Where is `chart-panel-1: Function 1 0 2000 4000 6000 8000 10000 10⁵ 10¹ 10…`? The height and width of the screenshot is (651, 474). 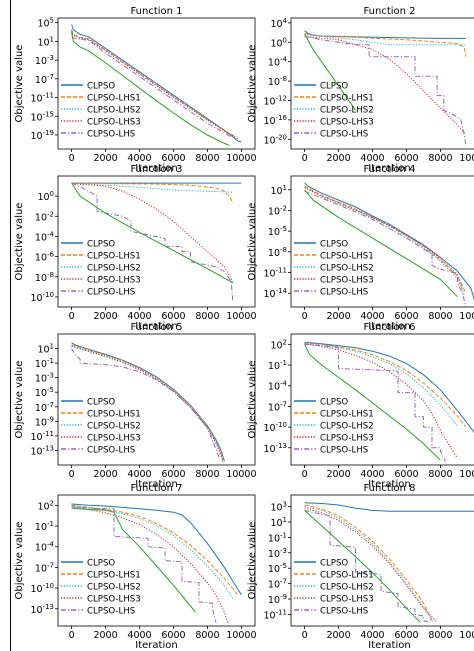
chart-panel-1: Function 1 0 2000 4000 6000 8000 10000 10⁵ 10¹ 10… is located at coordinates (135, 90).